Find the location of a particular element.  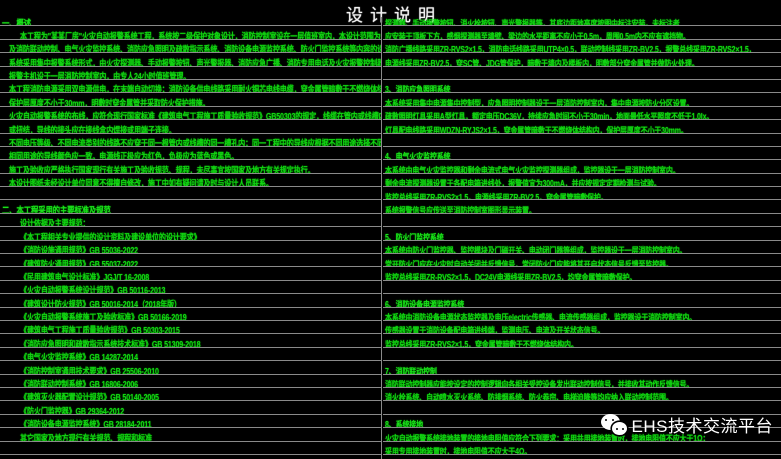

specification-row: 系统报警信号应传送至消防控制室图形显示装置。 is located at coordinates (582, 207).